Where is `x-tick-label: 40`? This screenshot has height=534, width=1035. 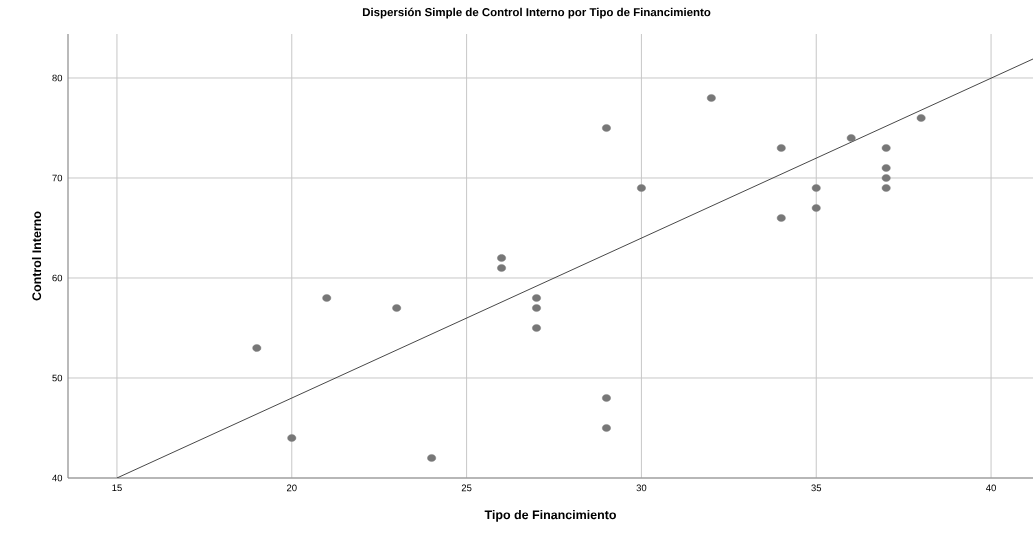 x-tick-label: 40 is located at coordinates (991, 488).